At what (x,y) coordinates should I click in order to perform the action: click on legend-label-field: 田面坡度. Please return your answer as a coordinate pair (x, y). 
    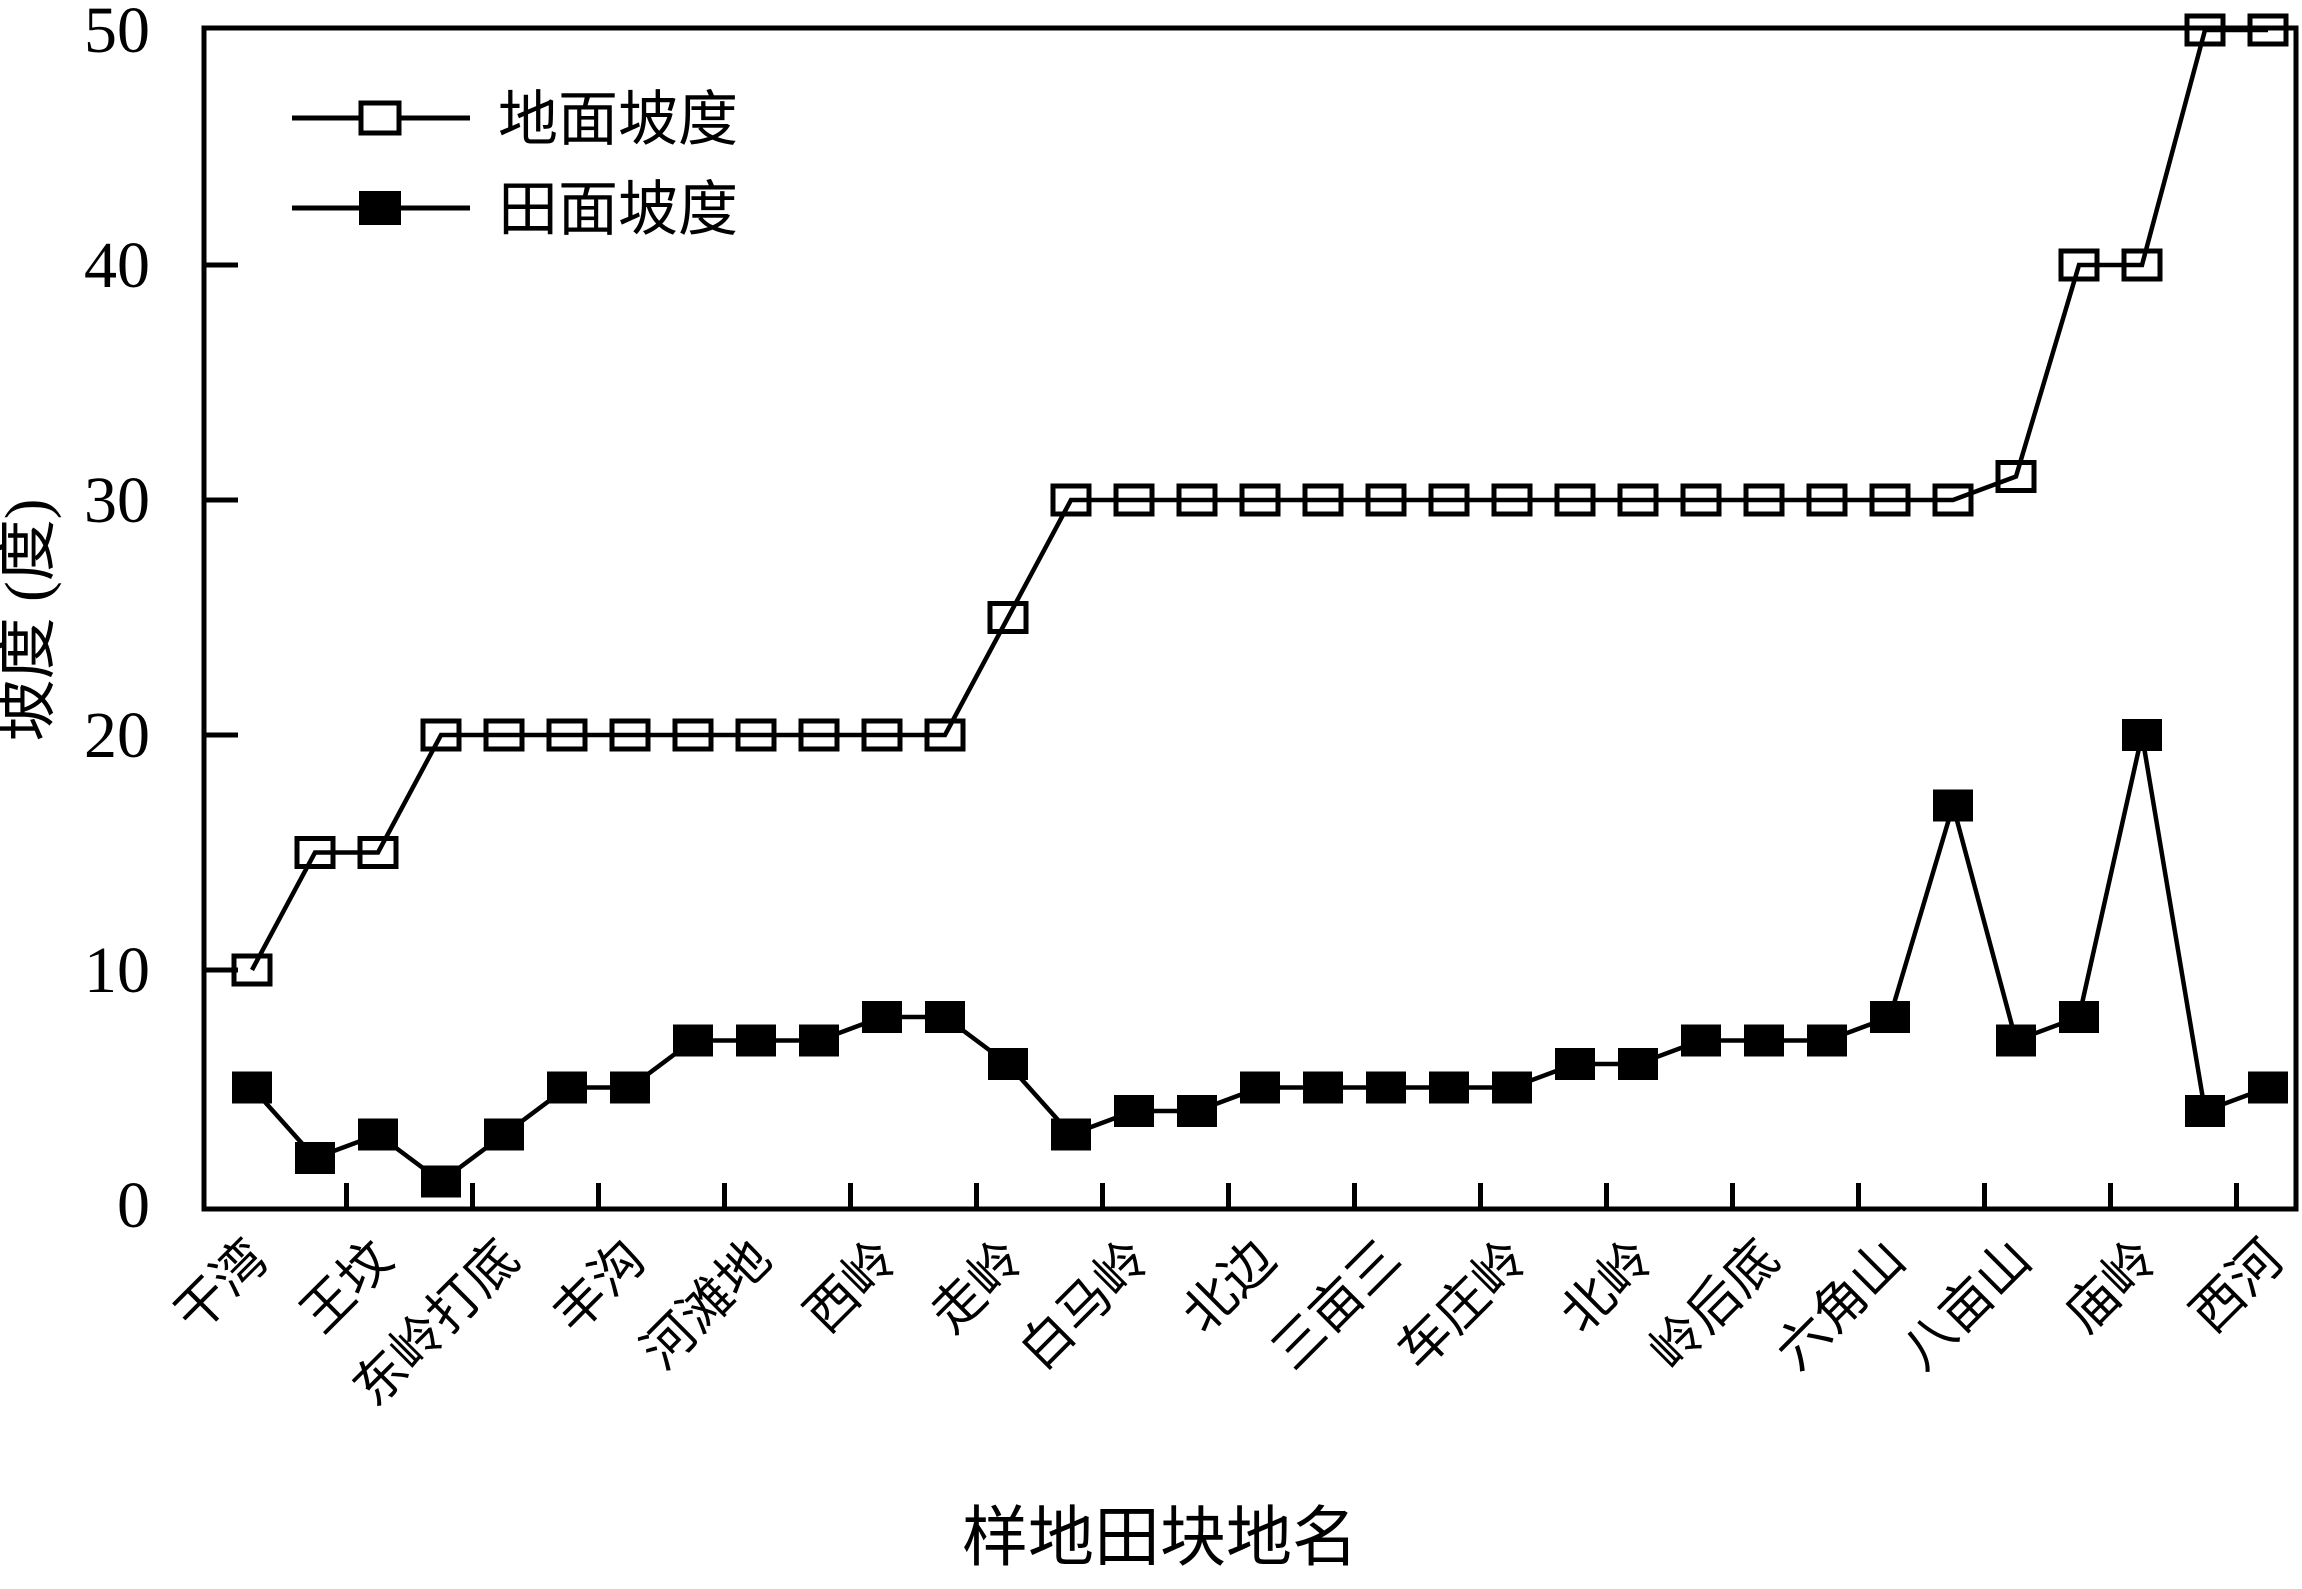
    Looking at the image, I should click on (618, 210).